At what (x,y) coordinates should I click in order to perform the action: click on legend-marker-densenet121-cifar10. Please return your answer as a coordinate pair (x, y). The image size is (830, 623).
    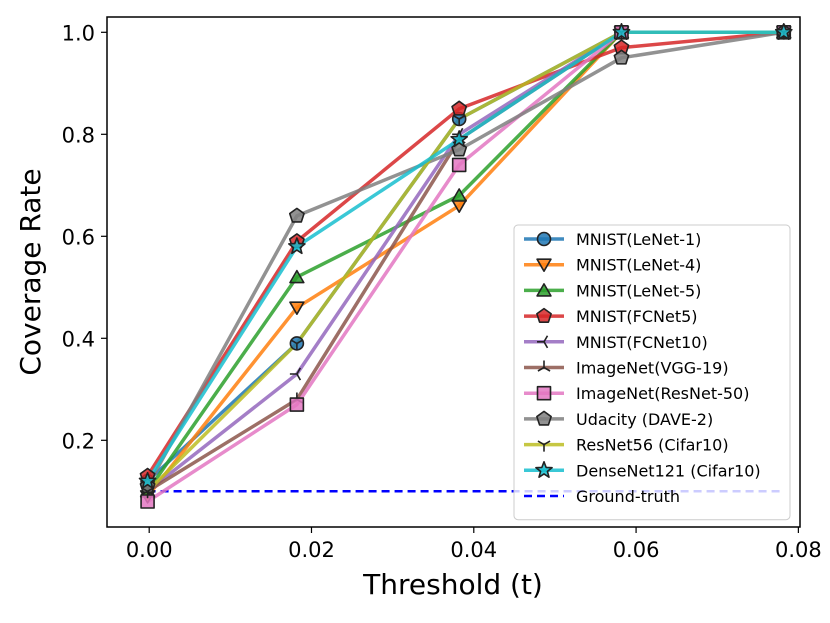
    Looking at the image, I should click on (544, 469).